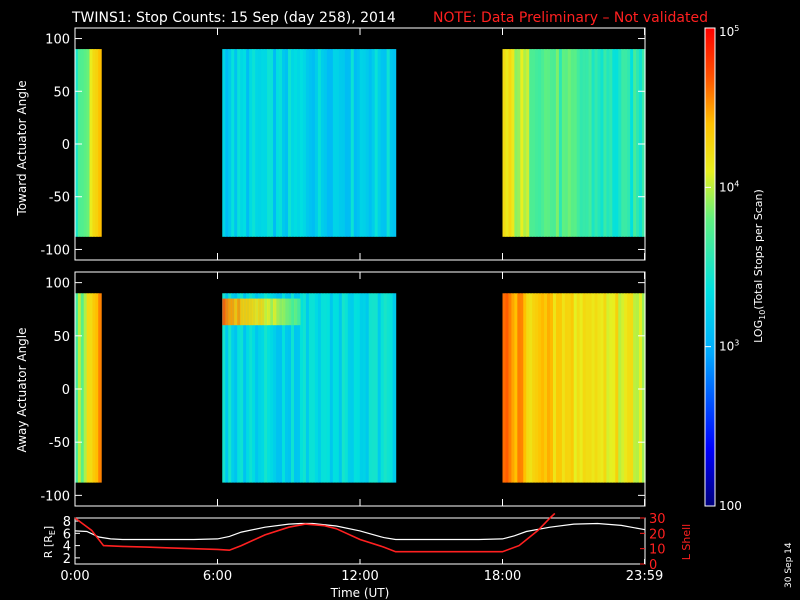 The height and width of the screenshot is (600, 800). Describe the element at coordinates (686, 542) in the screenshot. I see `orbit-right-ylabel: L Shell` at that location.